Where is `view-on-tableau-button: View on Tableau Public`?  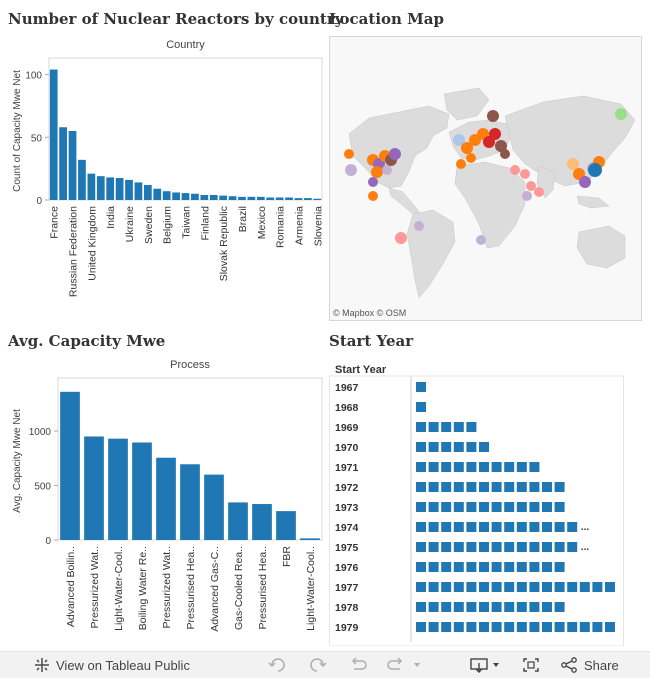 view-on-tableau-button: View on Tableau Public is located at coordinates (112, 665).